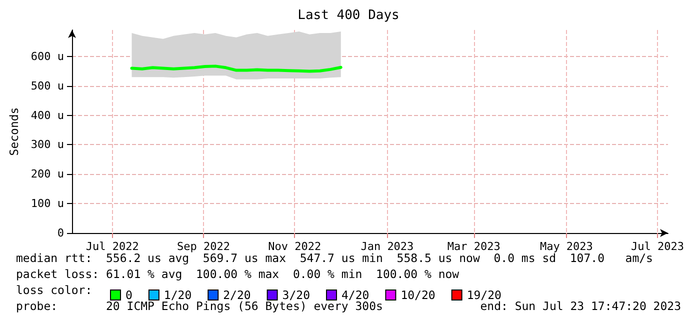  Describe the element at coordinates (484, 295) in the screenshot. I see `legend-label: 19/20` at that location.